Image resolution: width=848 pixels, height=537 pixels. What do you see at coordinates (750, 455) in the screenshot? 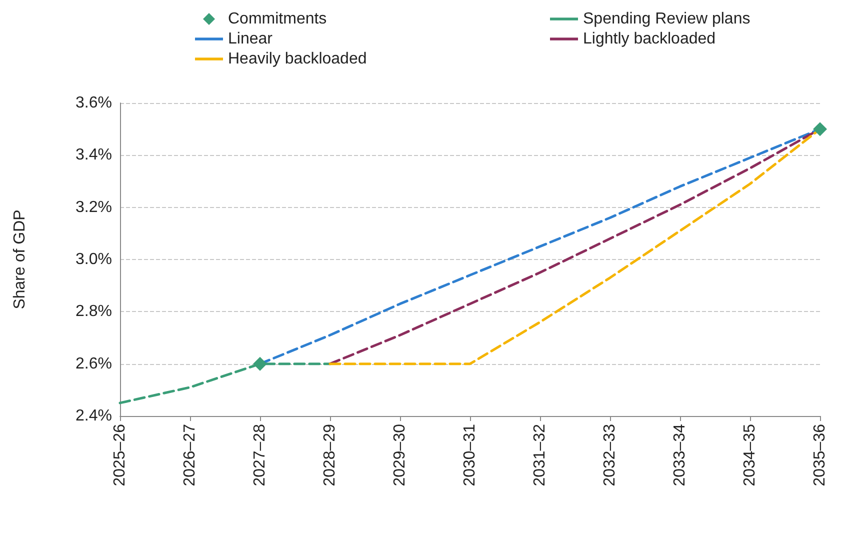
I see `x-tick-label: 2034–35` at bounding box center [750, 455].